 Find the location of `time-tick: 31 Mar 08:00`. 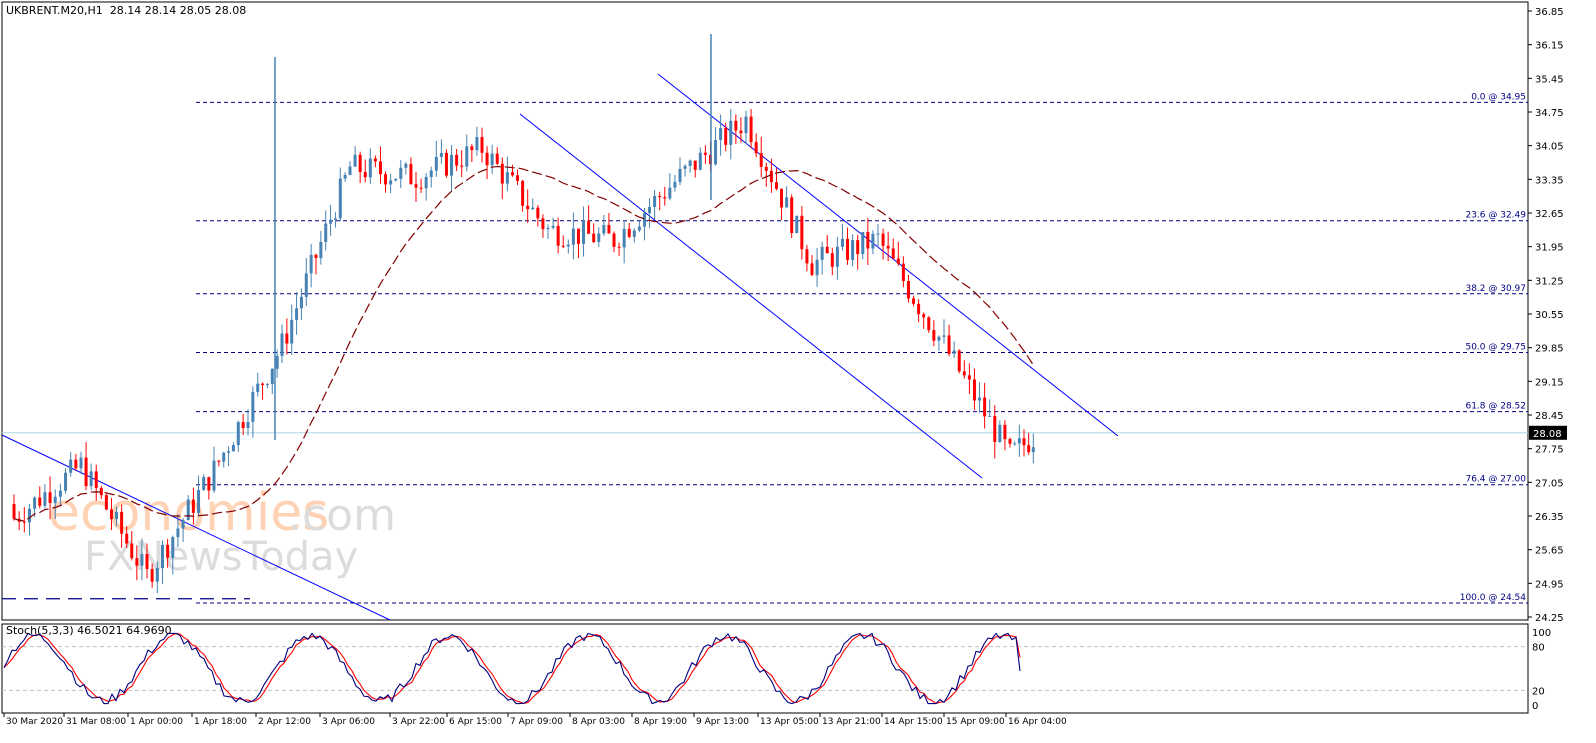

time-tick: 31 Mar 08:00 is located at coordinates (96, 722).